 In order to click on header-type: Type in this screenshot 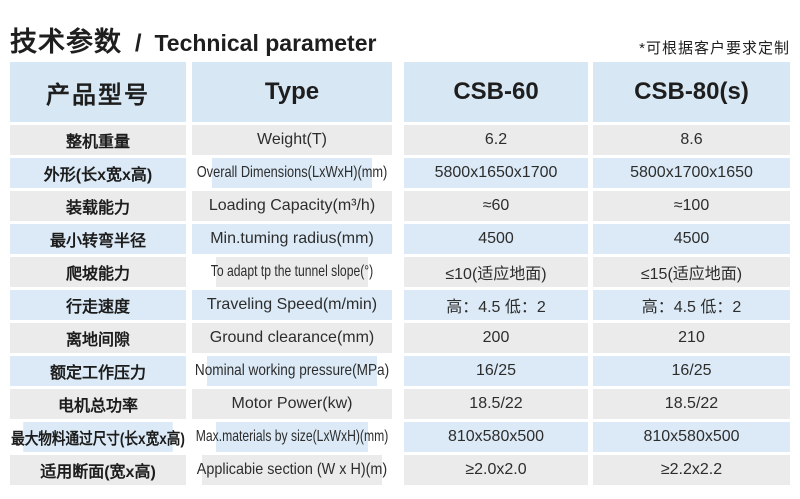, I will do `click(292, 92)`.